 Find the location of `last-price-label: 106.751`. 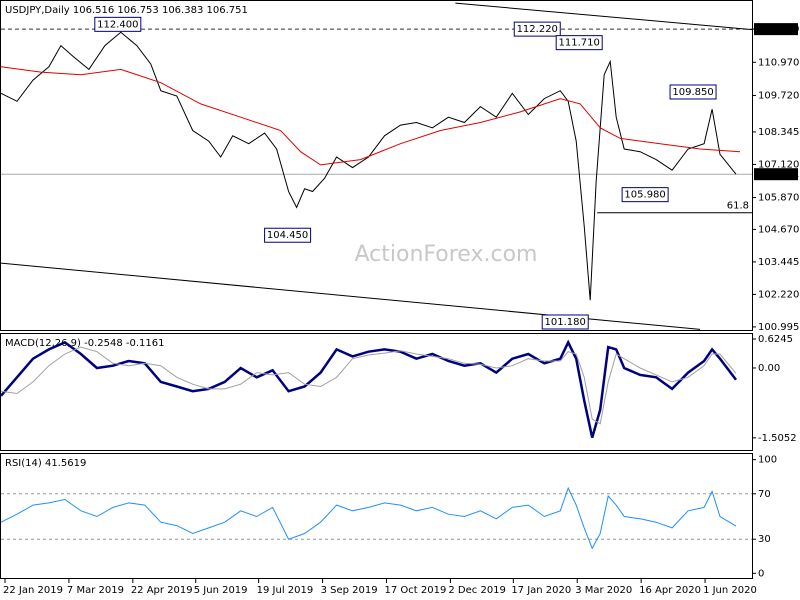

last-price-label: 106.751 is located at coordinates (778, 174).